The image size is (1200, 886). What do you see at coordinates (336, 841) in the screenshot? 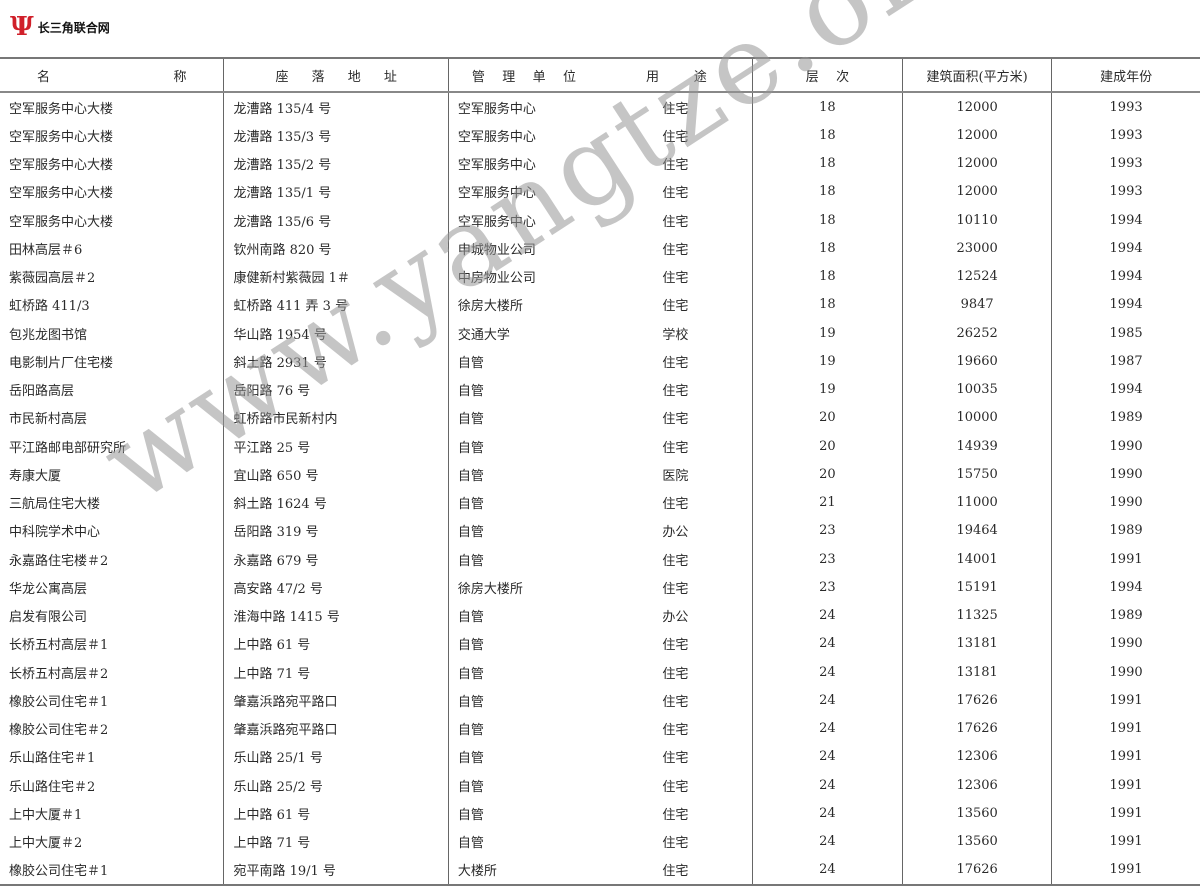
I see `cell-address: 上中路 71 号` at bounding box center [336, 841].